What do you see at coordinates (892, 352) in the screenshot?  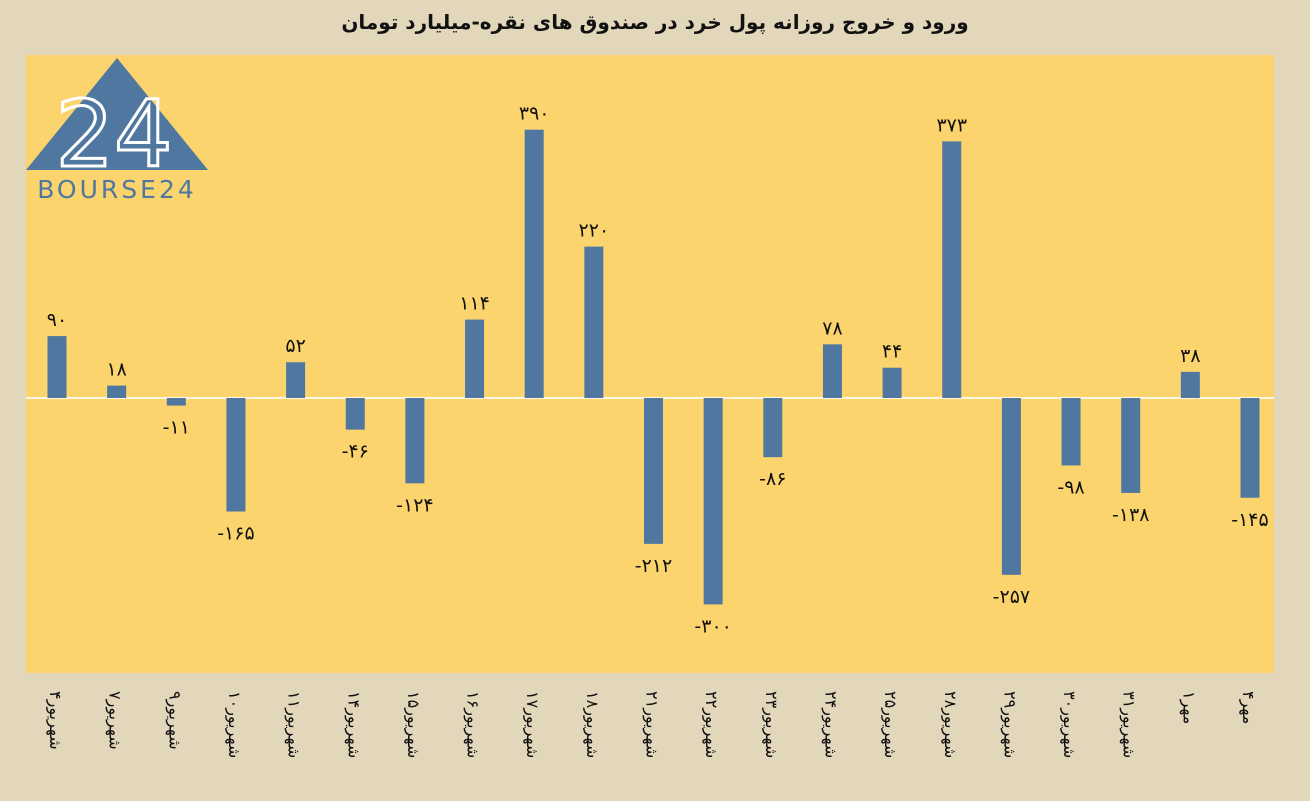 I see `data-label: ۴۴` at bounding box center [892, 352].